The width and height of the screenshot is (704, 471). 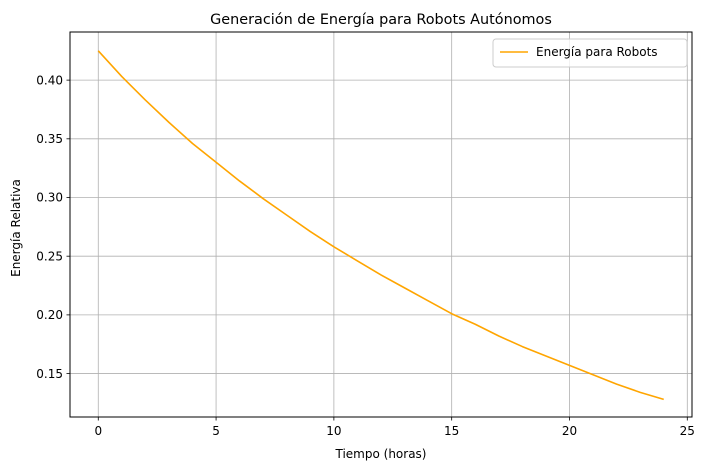 What do you see at coordinates (16, 228) in the screenshot?
I see `y-axis-label: Energía Relativa` at bounding box center [16, 228].